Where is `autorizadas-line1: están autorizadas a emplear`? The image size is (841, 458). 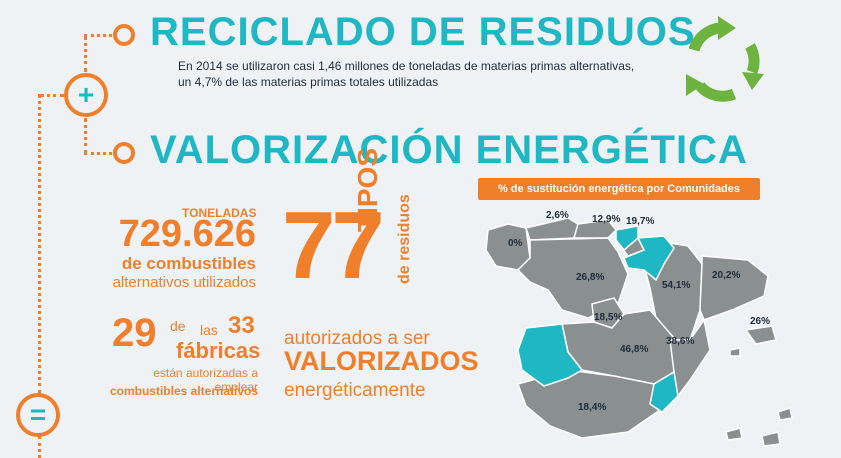 autorizadas-line1: están autorizadas a emplear is located at coordinates (205, 380).